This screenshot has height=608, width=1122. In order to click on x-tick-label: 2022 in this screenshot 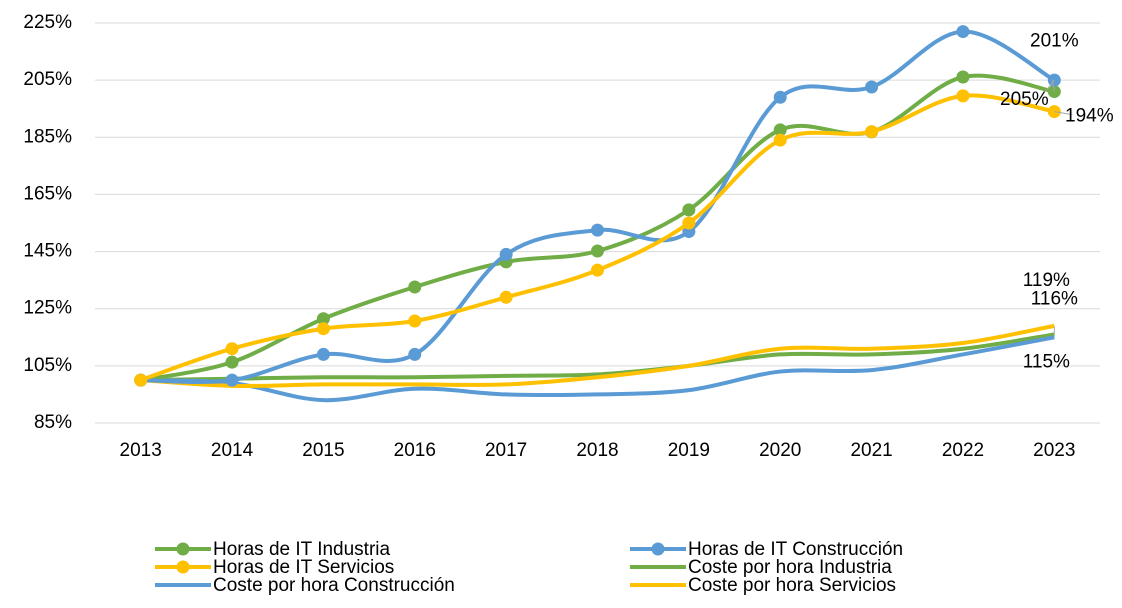, I will do `click(963, 450)`.